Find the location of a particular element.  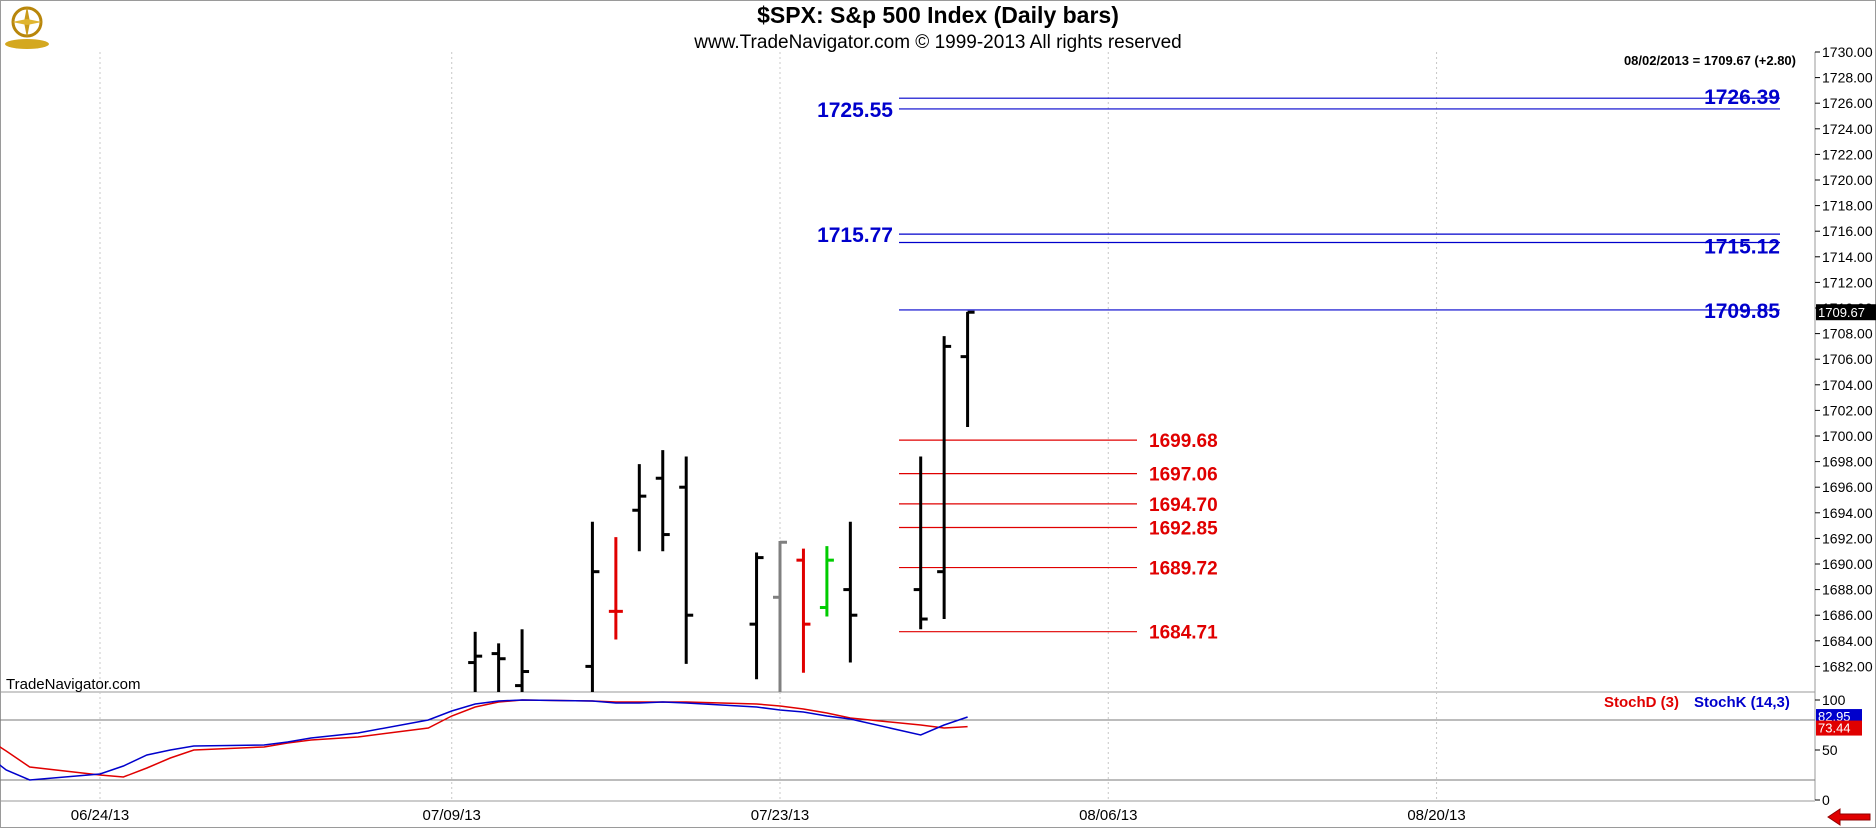

watermark: TradeNavigator.com is located at coordinates (73, 684).